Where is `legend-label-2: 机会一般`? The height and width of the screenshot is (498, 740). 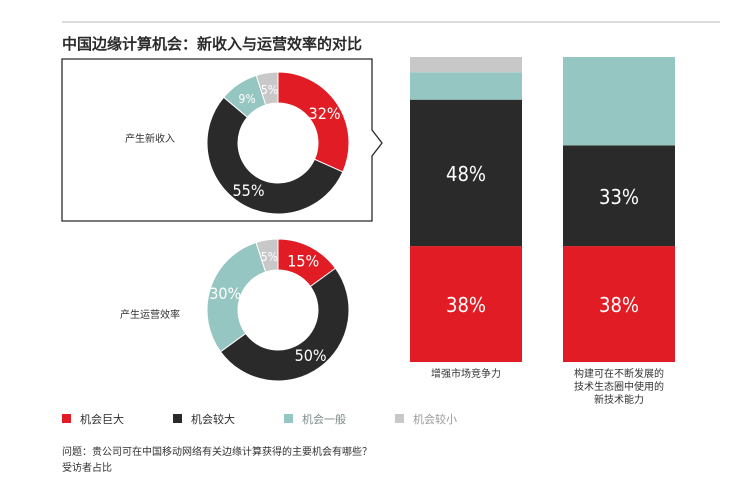 legend-label-2: 机会一般 is located at coordinates (324, 419).